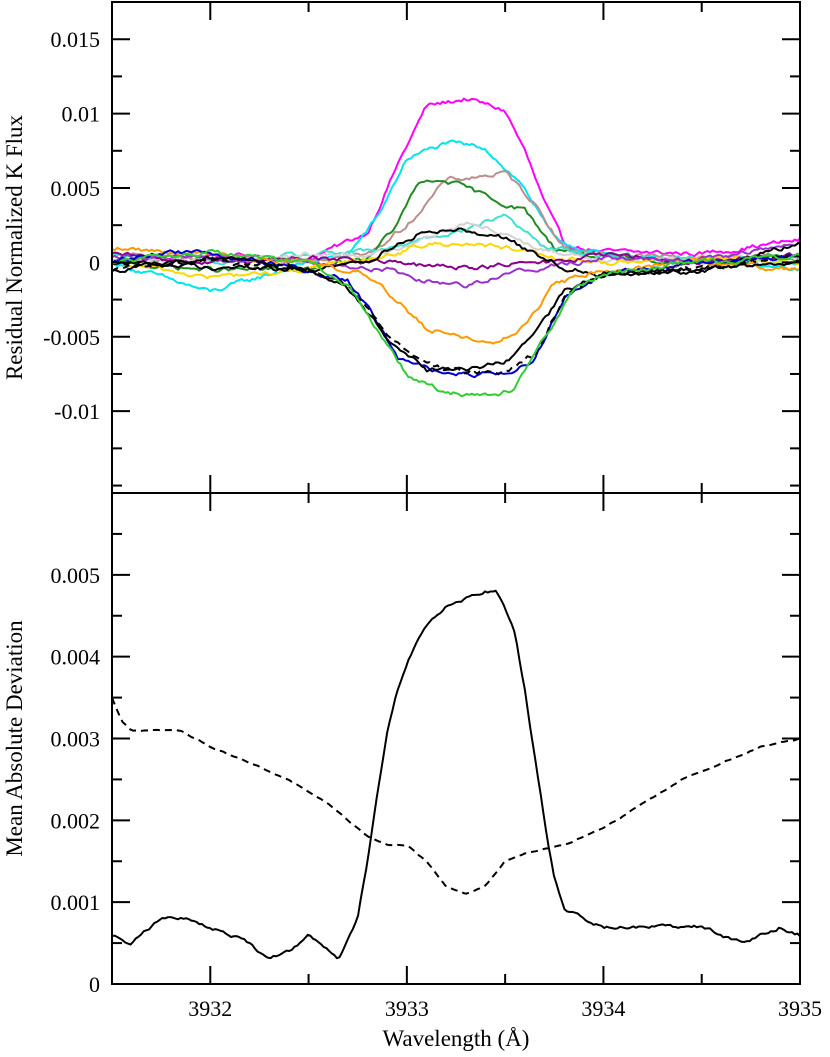 The height and width of the screenshot is (1057, 830). Describe the element at coordinates (407, 1008) in the screenshot. I see `x-tick-label: 3933` at that location.